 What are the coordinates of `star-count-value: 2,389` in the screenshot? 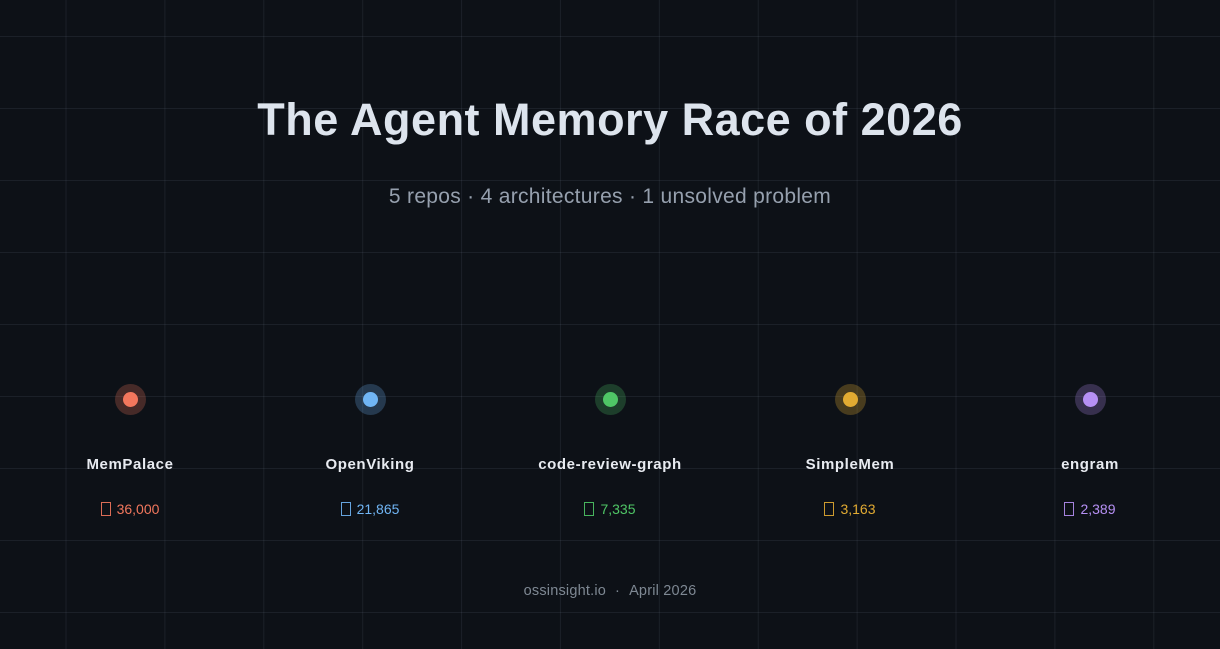 It's located at (1098, 509).